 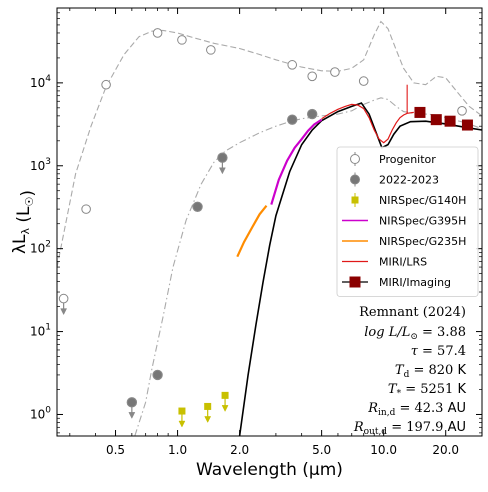 I want to click on legend-label-4: NIRSpec/G235H, so click(x=422, y=241).